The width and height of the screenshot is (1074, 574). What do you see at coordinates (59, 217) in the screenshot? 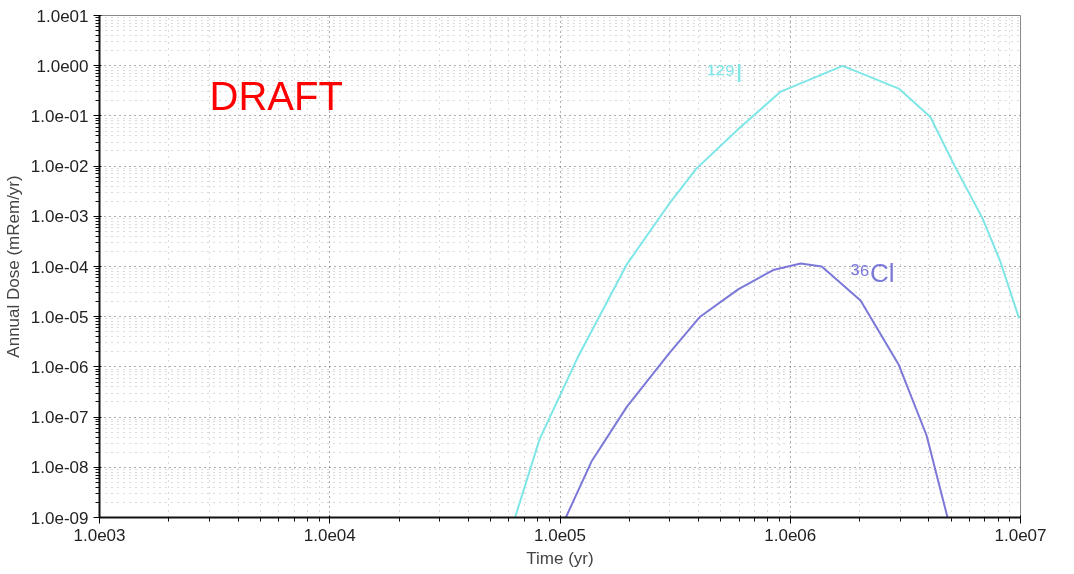
I see `y-tick-label: 1.0e-03` at bounding box center [59, 217].